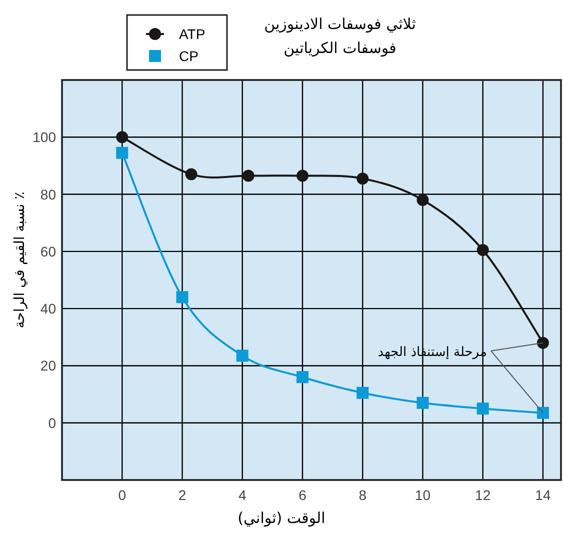 Image resolution: width=563 pixels, height=536 pixels. I want to click on y-axis-title: ٪ نسبة القيم في الراحة, so click(20, 260).